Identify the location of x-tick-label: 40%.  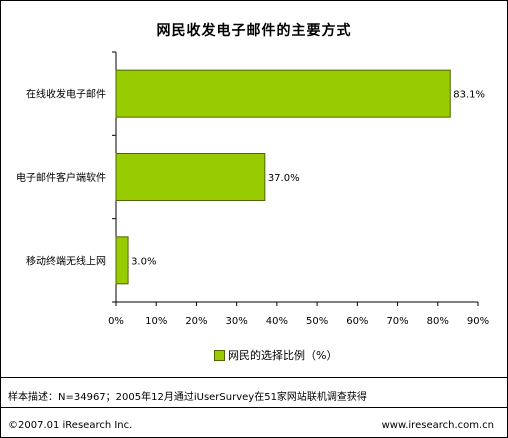
(277, 321).